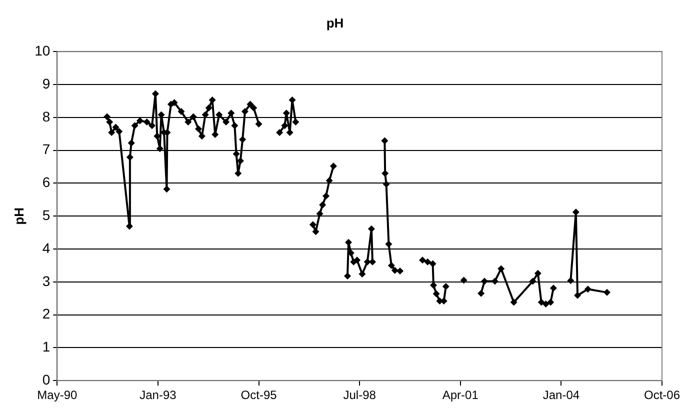 This screenshot has width=690, height=410. Describe the element at coordinates (46, 149) in the screenshot. I see `y-tick-label: 7` at that location.